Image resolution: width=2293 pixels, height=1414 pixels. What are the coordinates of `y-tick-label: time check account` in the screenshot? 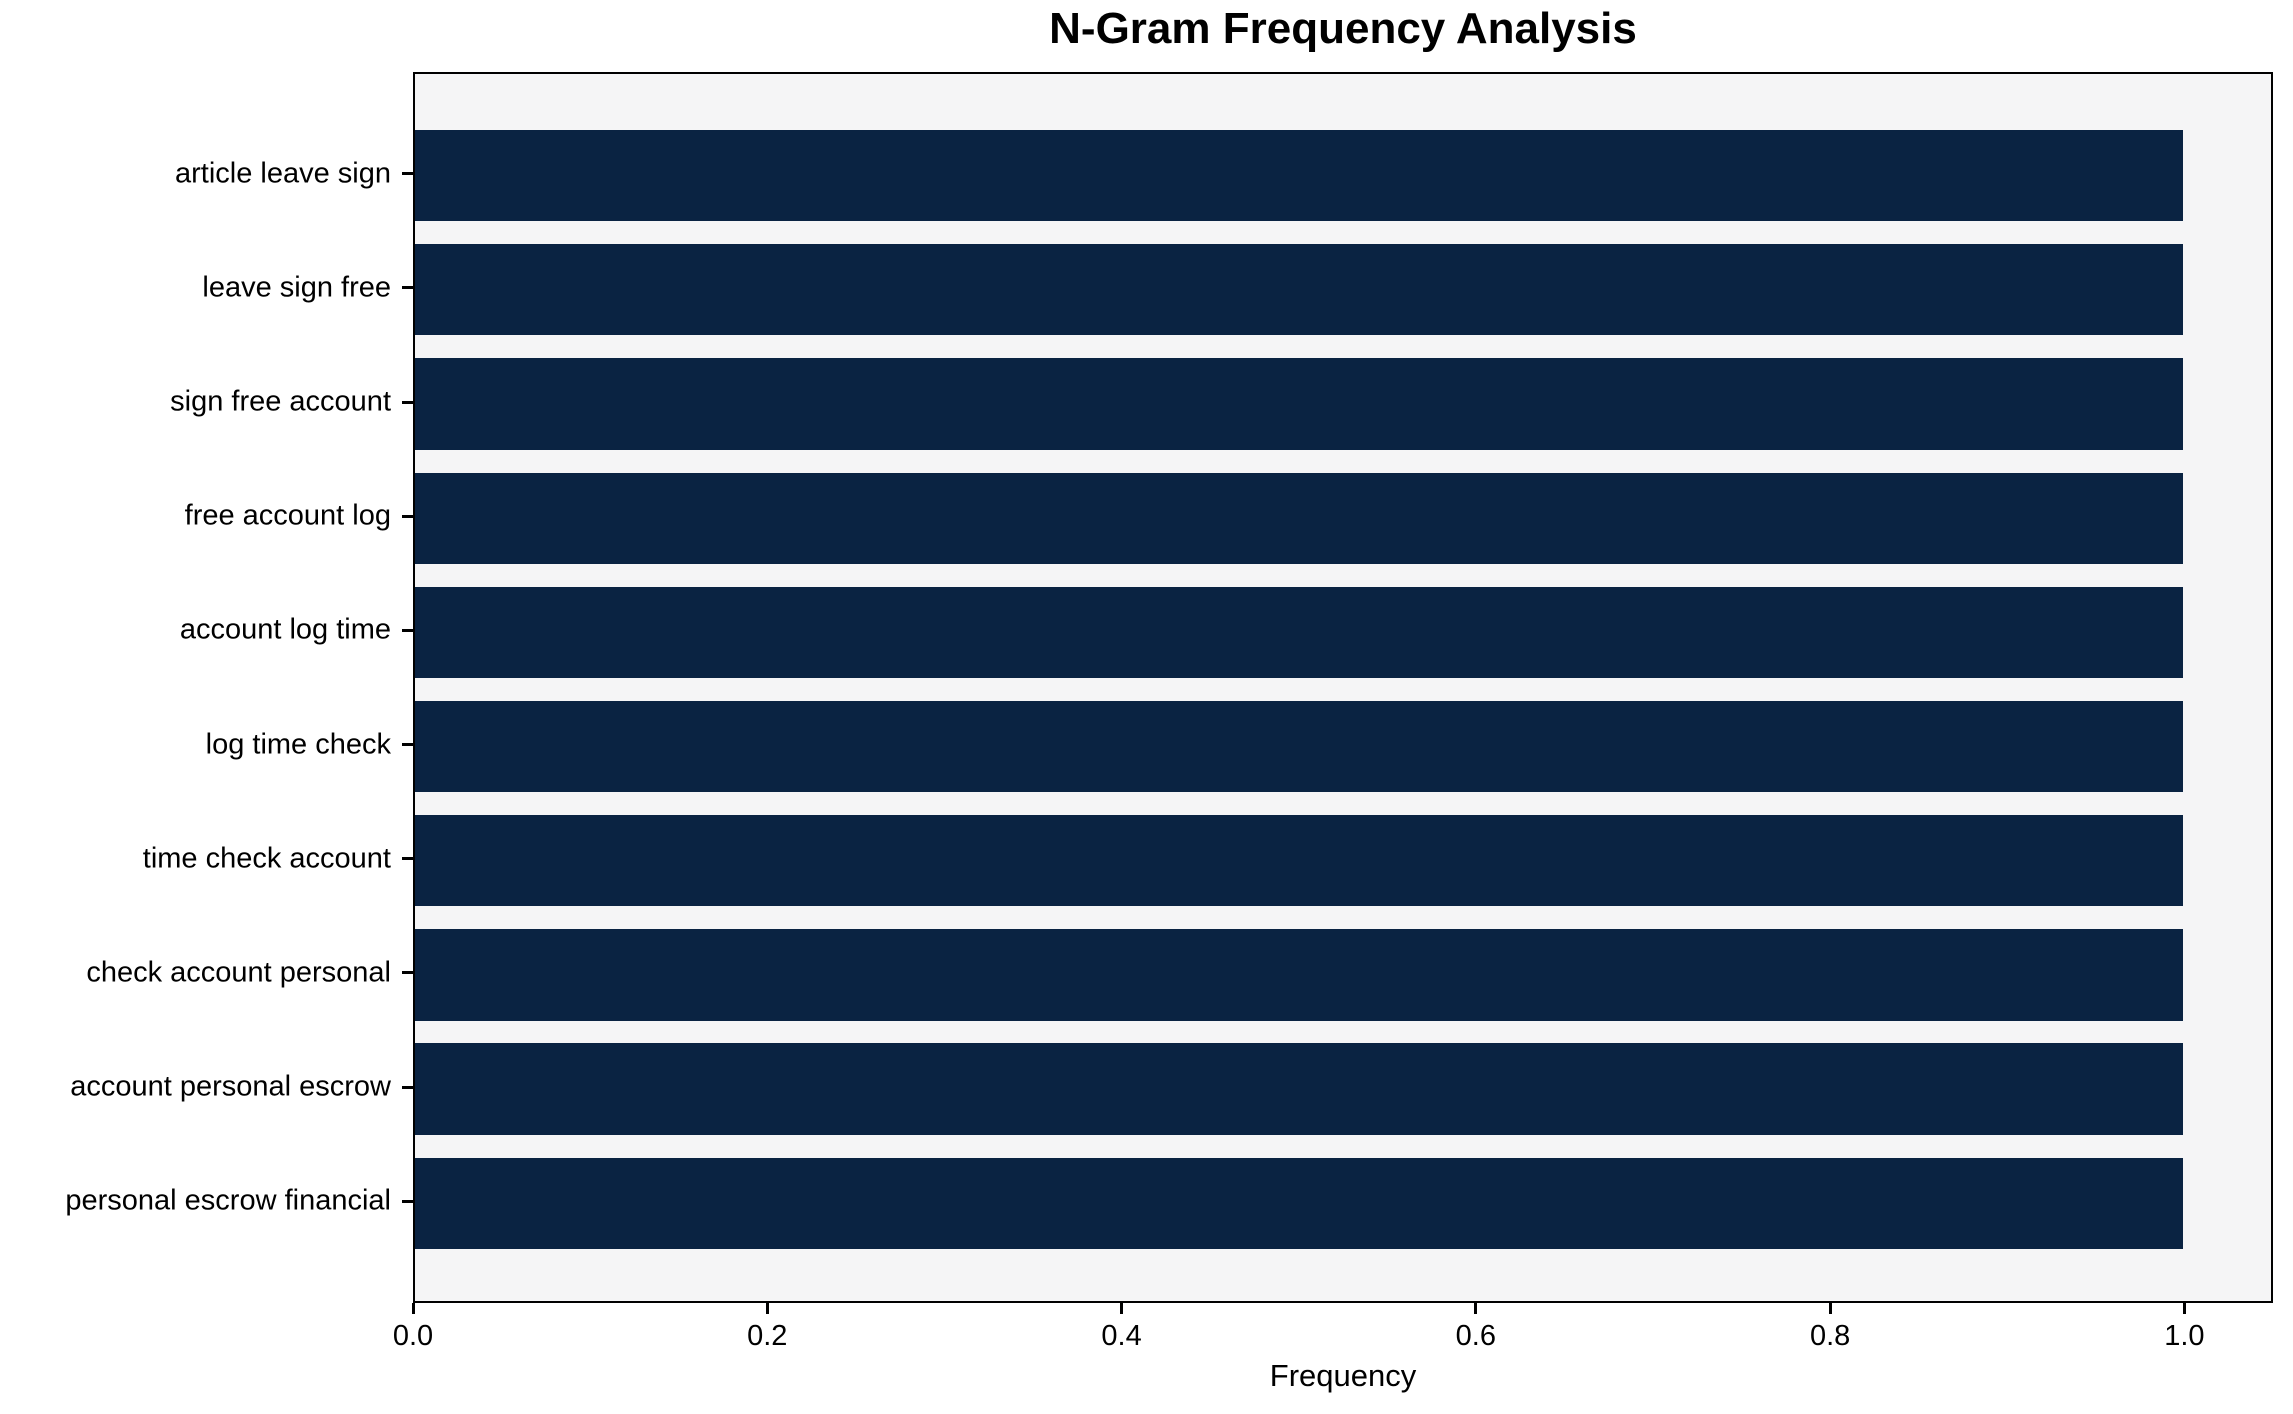 It's located at (266, 858).